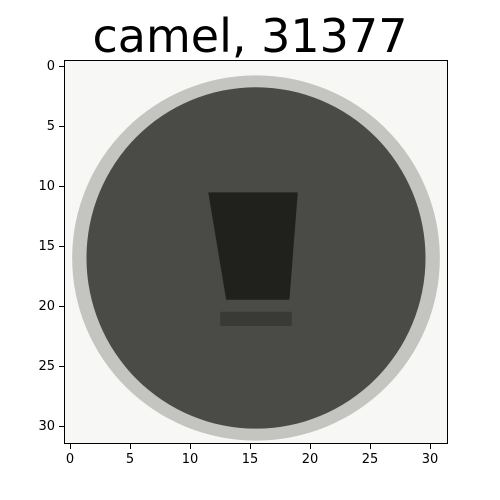  Describe the element at coordinates (50, 126) in the screenshot. I see `y-tick-label: 5` at that location.